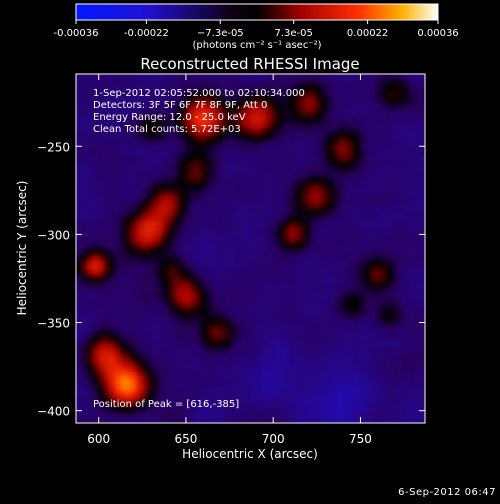  I want to click on annotation-line: Detectors: 3F 5F 6F 7F 8F 9F, Att 0, so click(180, 105).